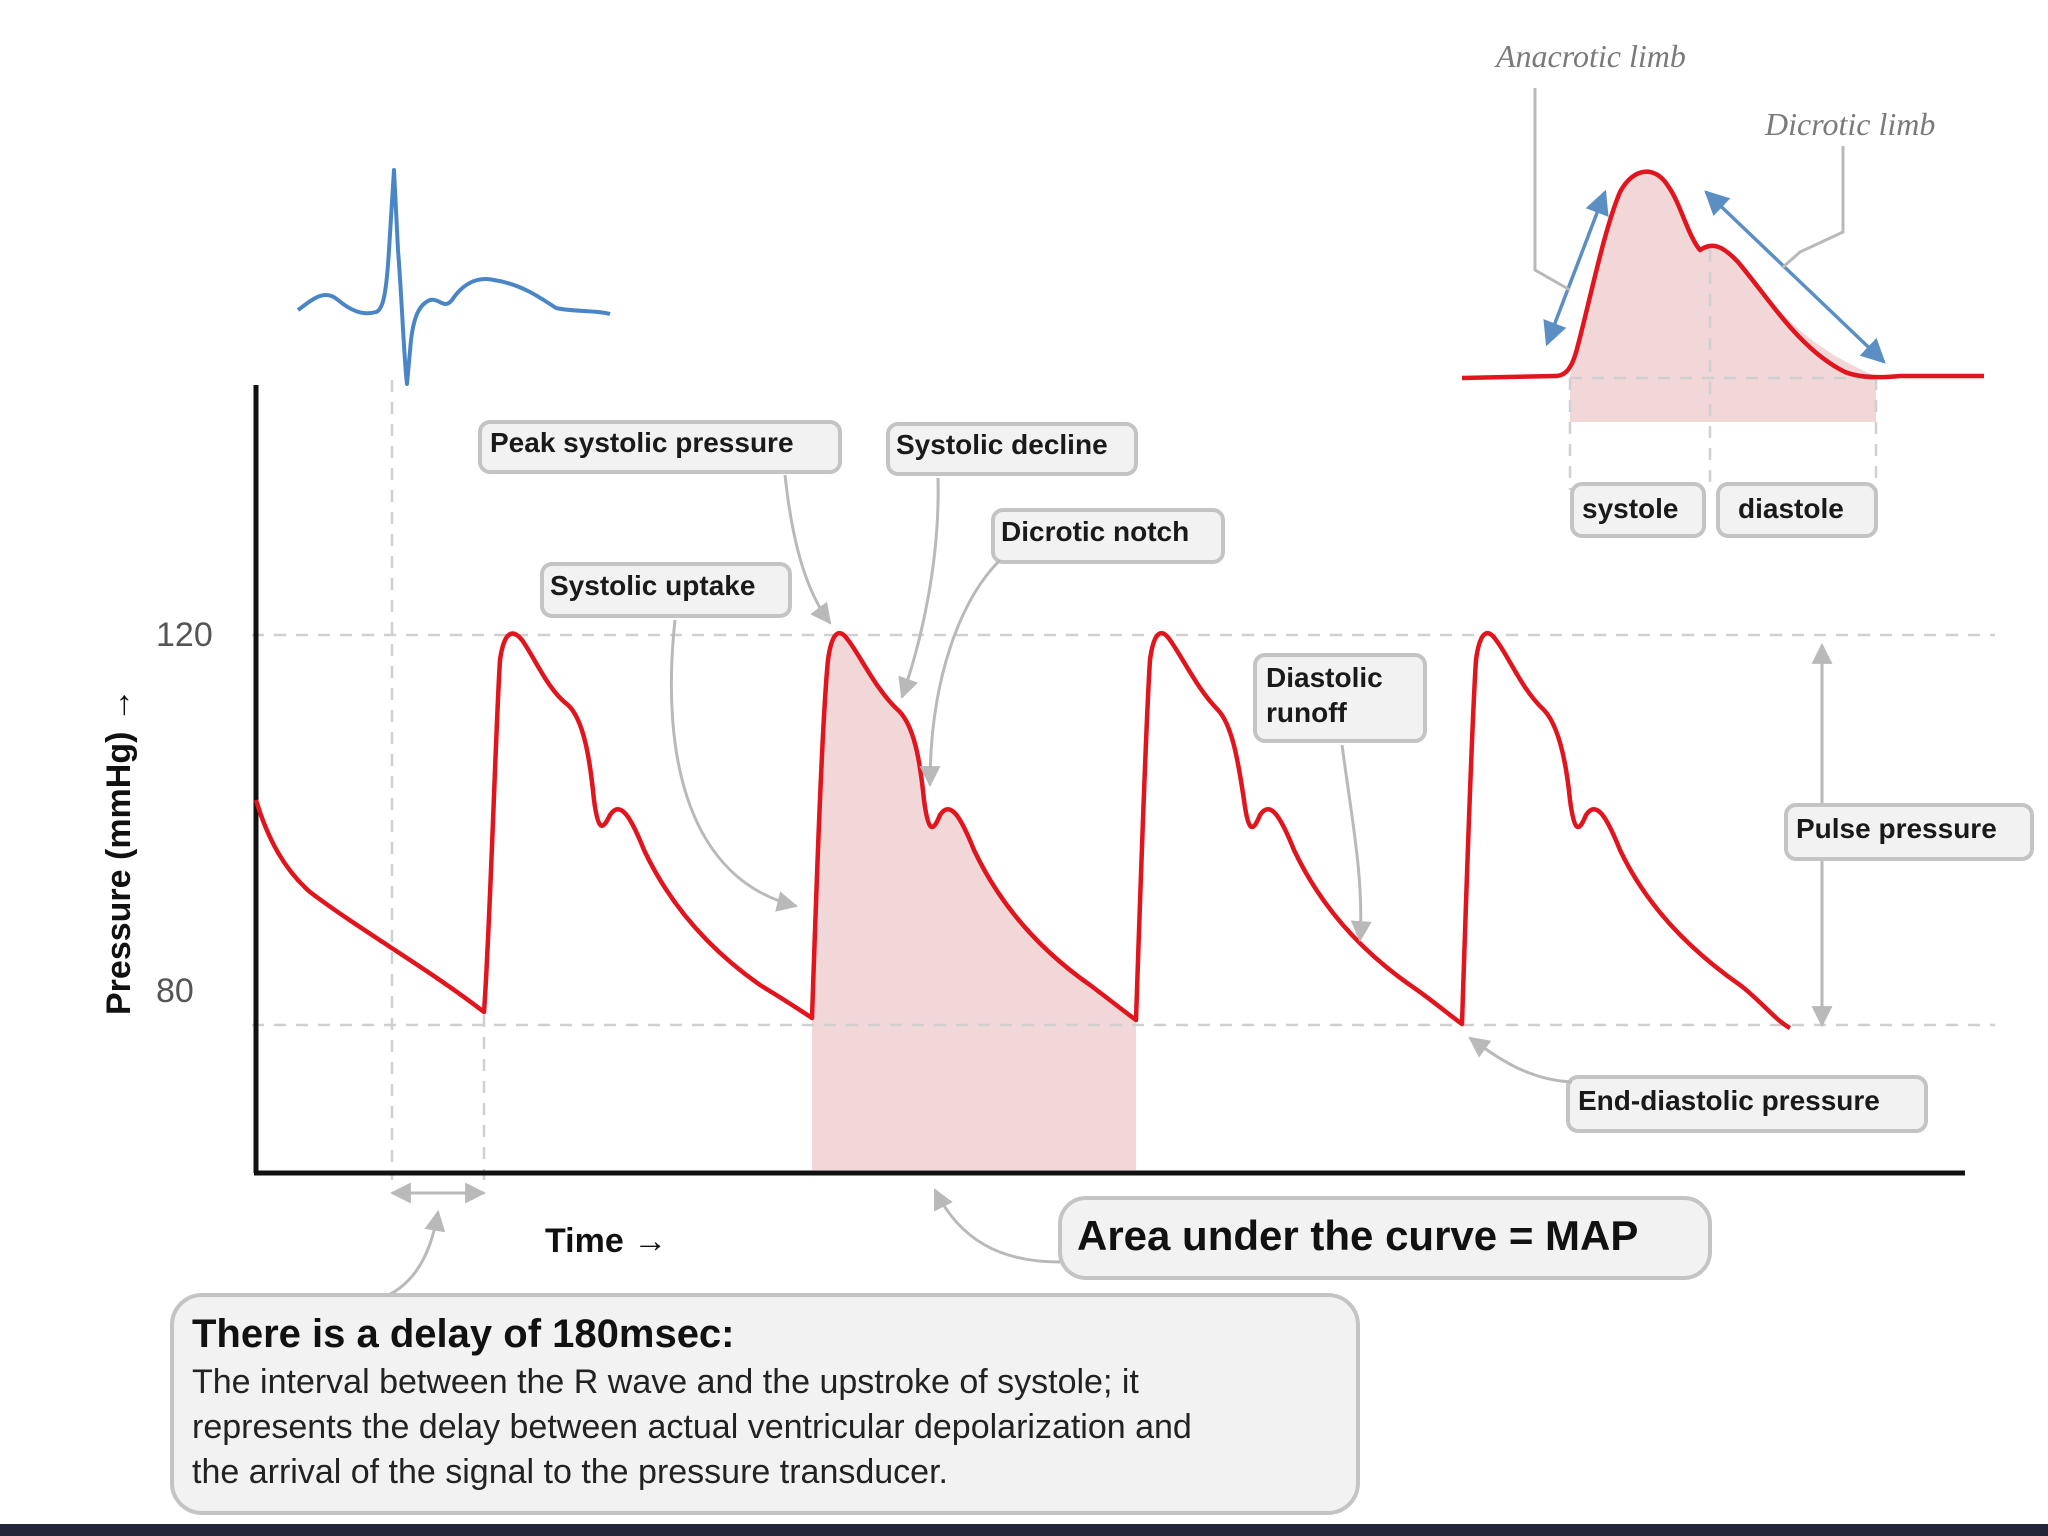 The image size is (2048, 1536). Describe the element at coordinates (463, 1334) in the screenshot. I see `delay-note-title: There is a delay of 180msec:` at that location.